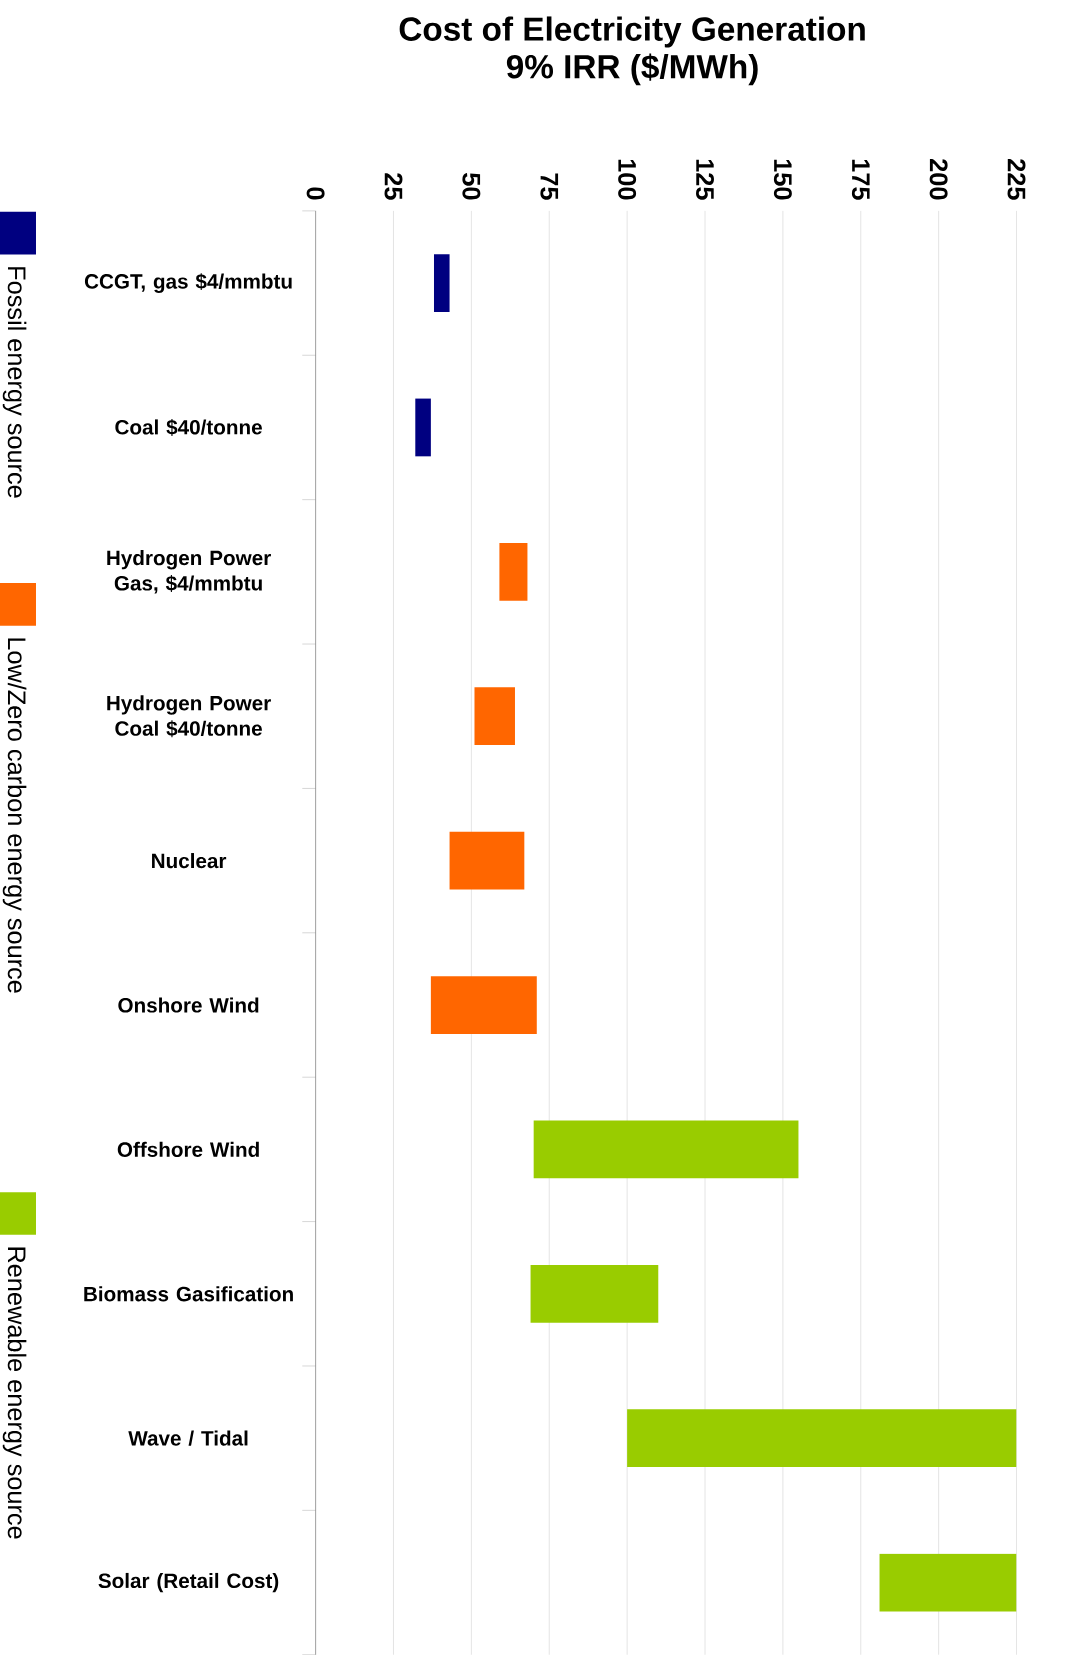 The height and width of the screenshot is (1655, 1079). Describe the element at coordinates (188, 1005) in the screenshot. I see `y-tick-label: Onshore Wind` at that location.